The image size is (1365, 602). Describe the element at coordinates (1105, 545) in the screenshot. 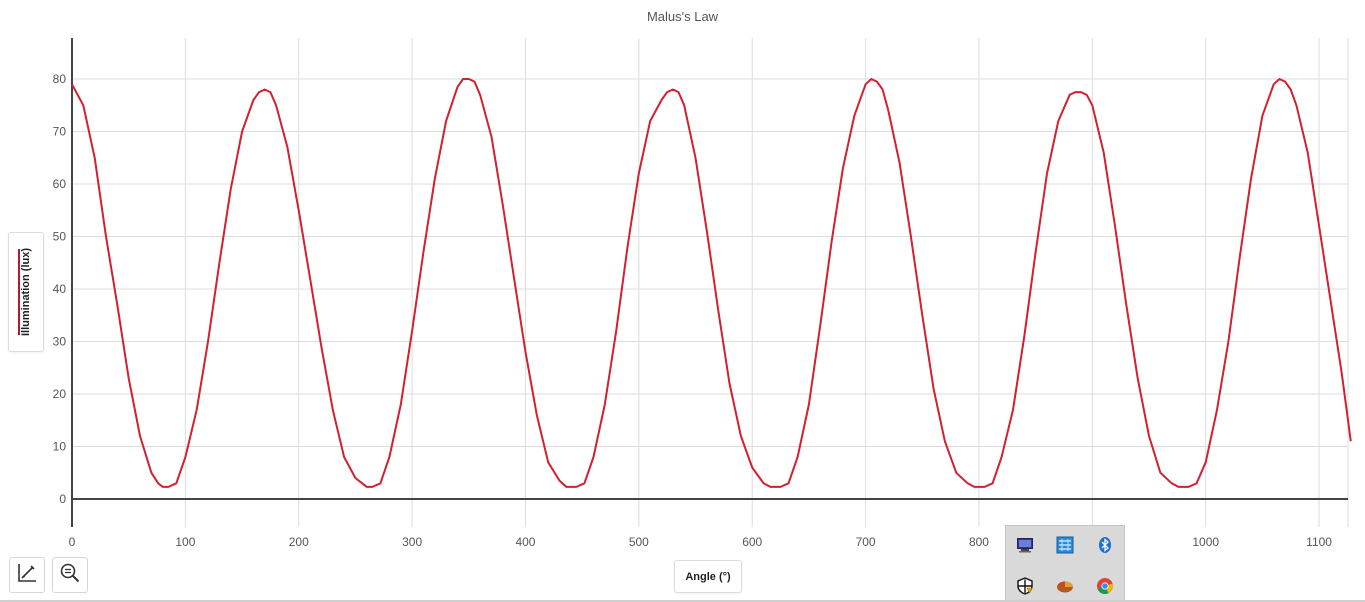

I see `bluetooth-icon` at that location.